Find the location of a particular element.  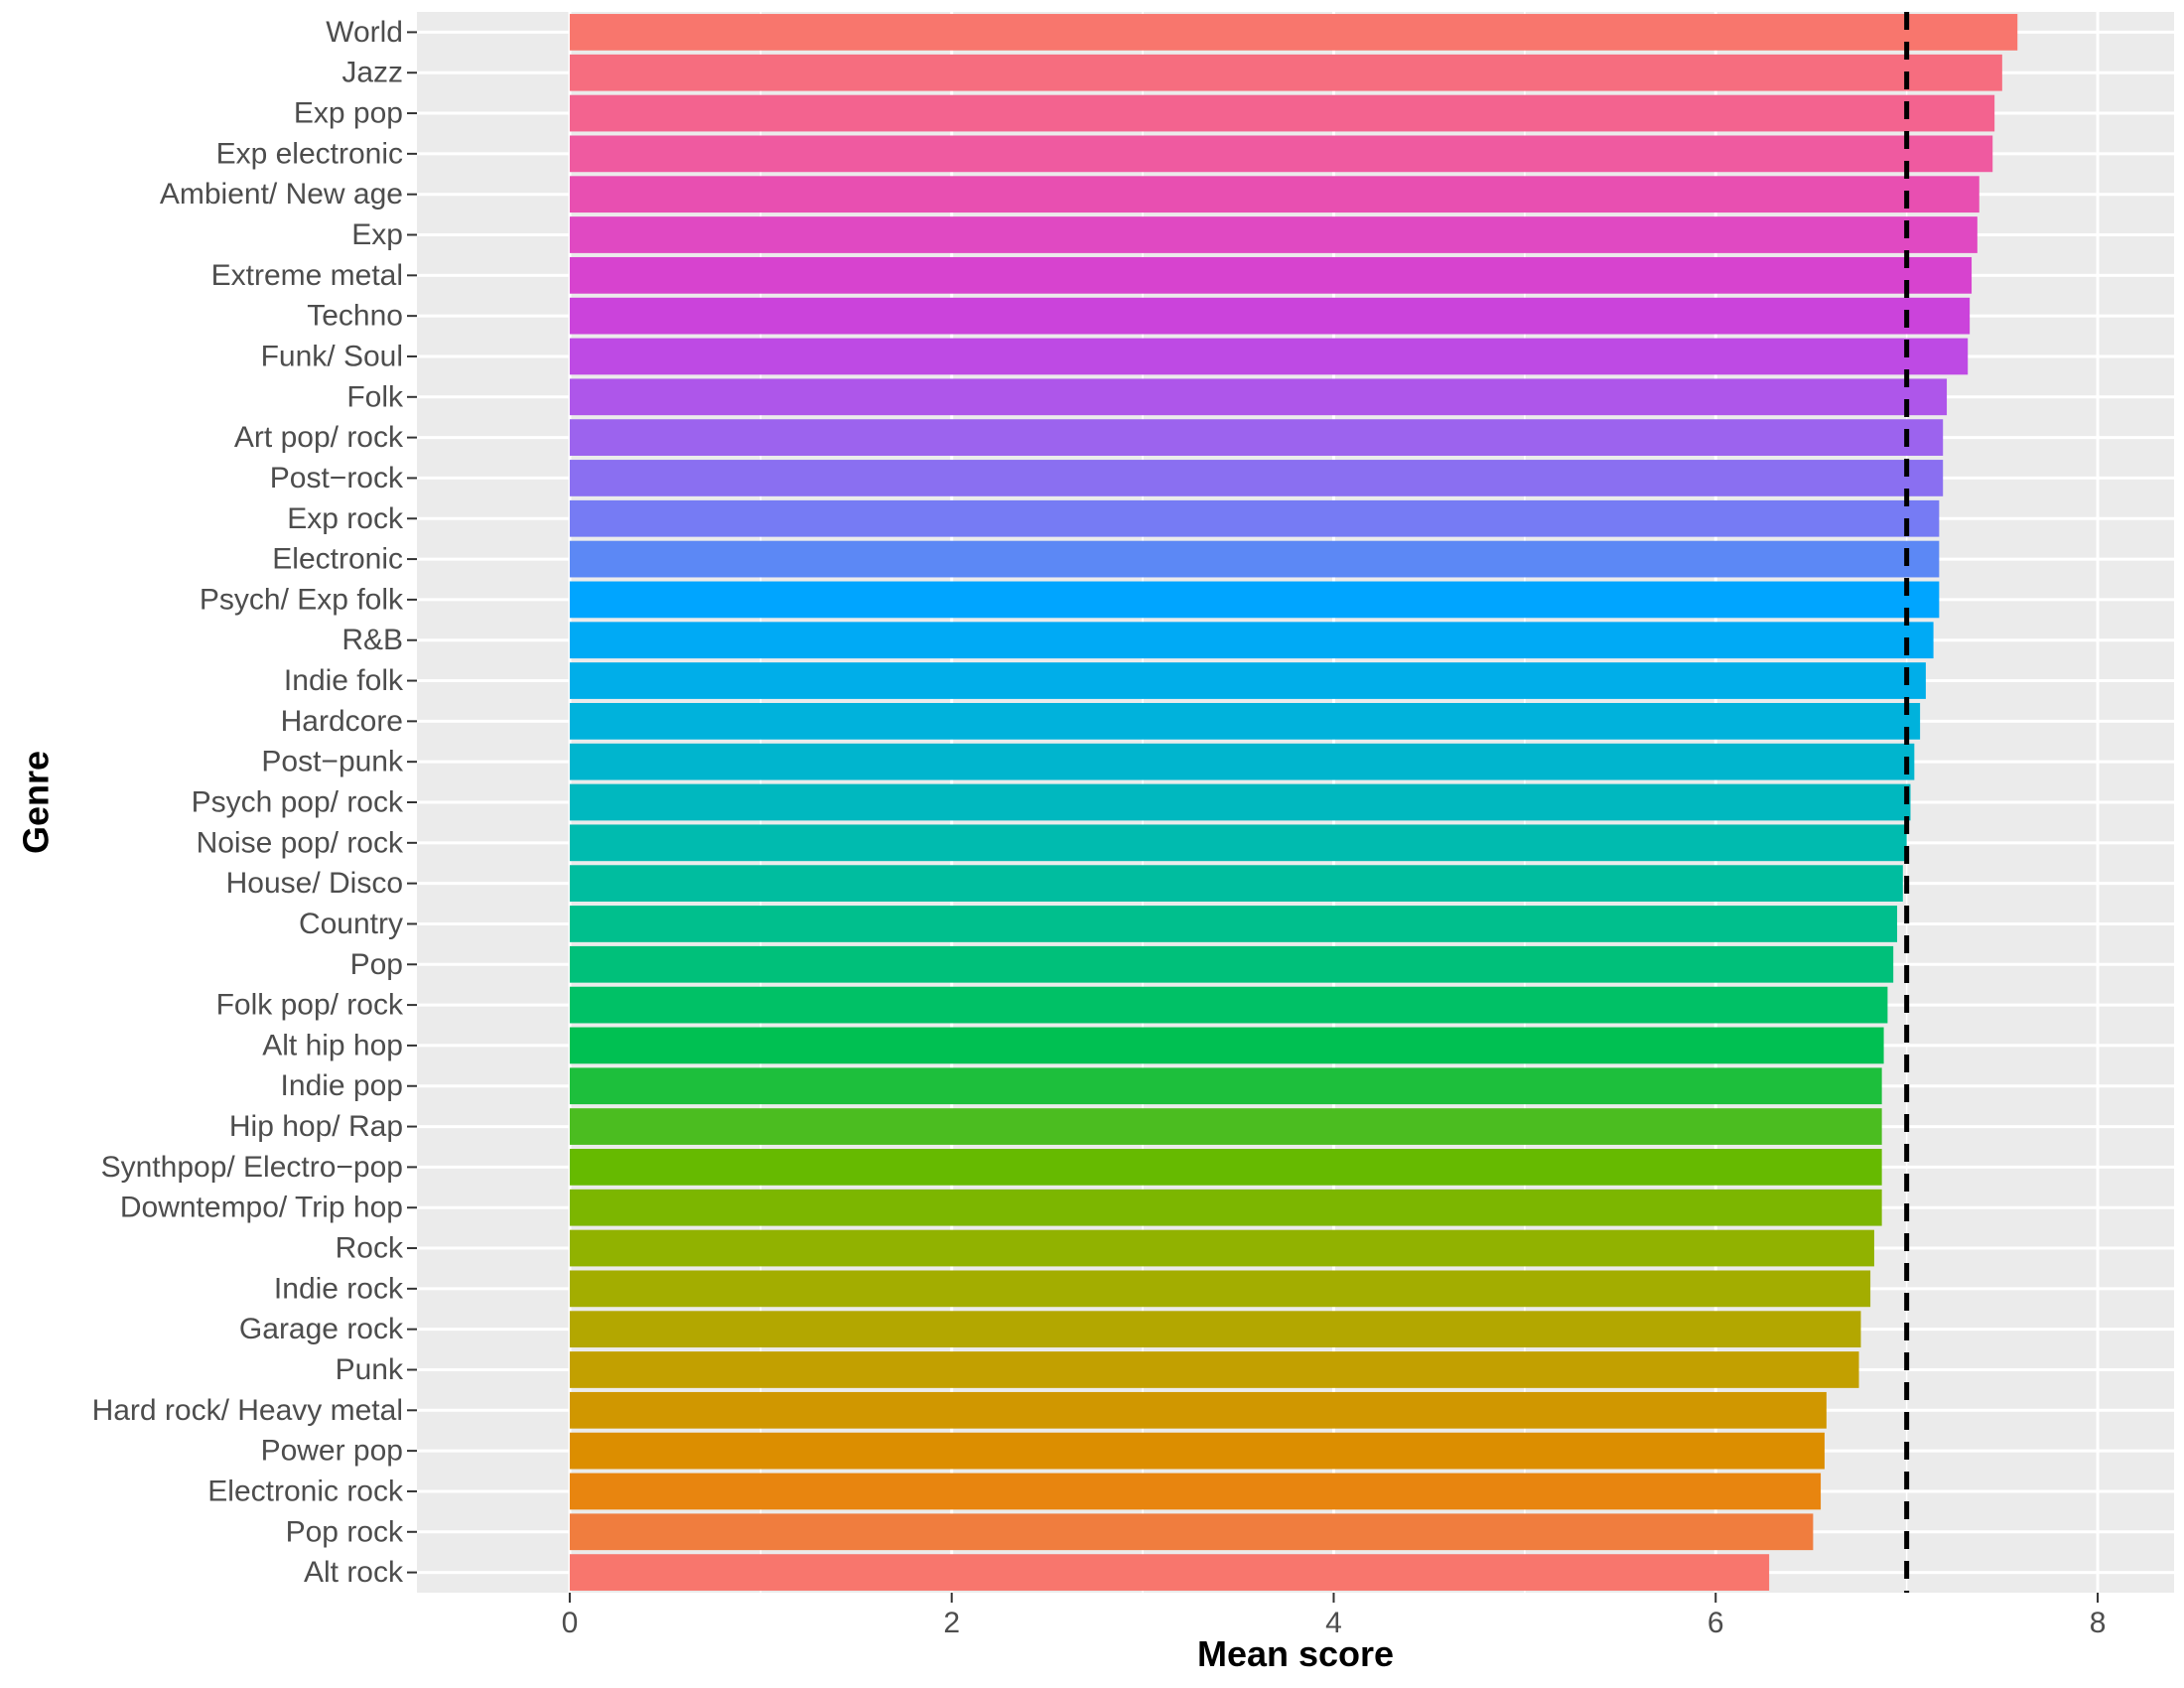

y-tick-label: Garage rock is located at coordinates (321, 1329).